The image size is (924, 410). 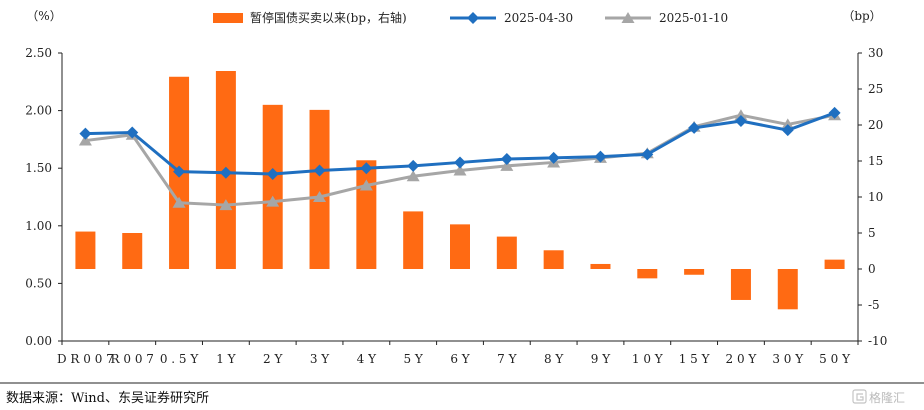 I want to click on right-tick-label: 15, so click(x=875, y=161).